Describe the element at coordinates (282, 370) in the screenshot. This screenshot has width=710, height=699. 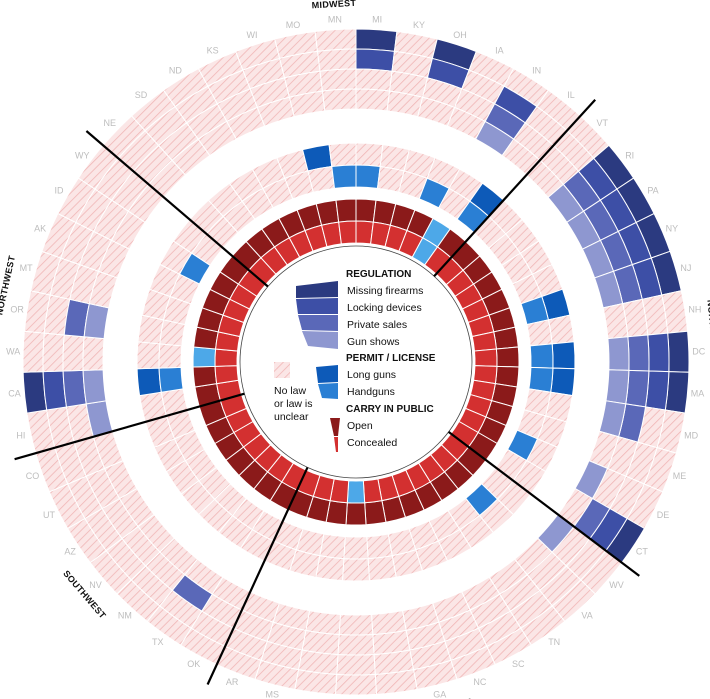
I see `legend-swatch-no-law` at that location.